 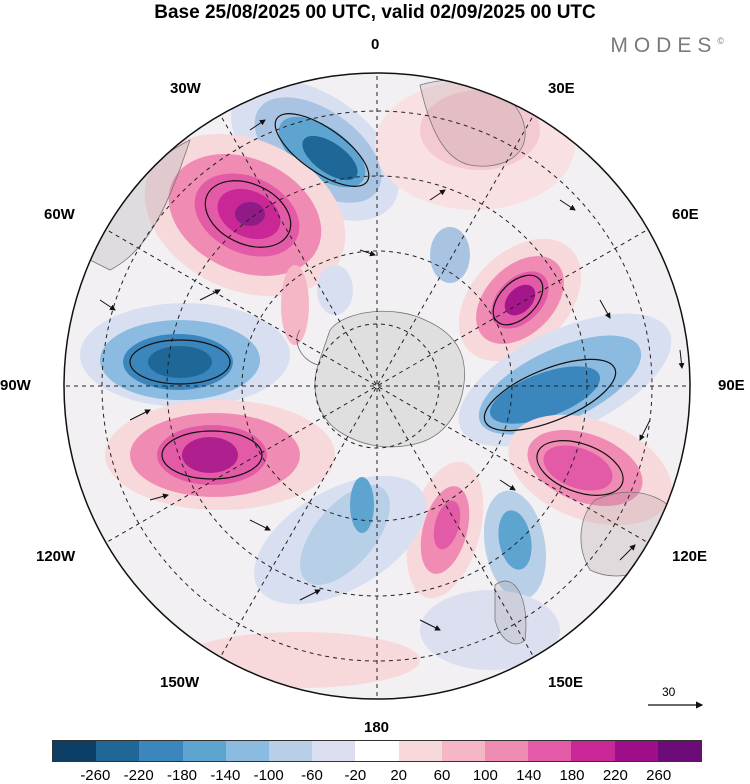 I want to click on lon-label-0: 0, so click(x=375, y=44).